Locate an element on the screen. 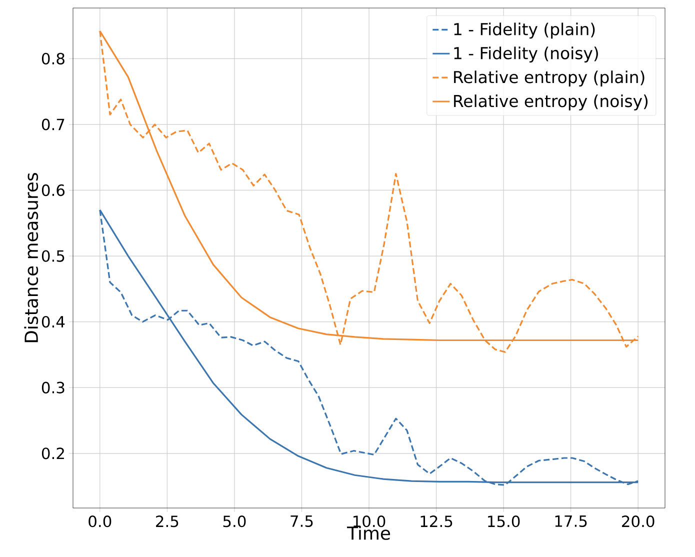 This screenshot has height=557, width=695. x-tick-label: 0.0 is located at coordinates (100, 522).